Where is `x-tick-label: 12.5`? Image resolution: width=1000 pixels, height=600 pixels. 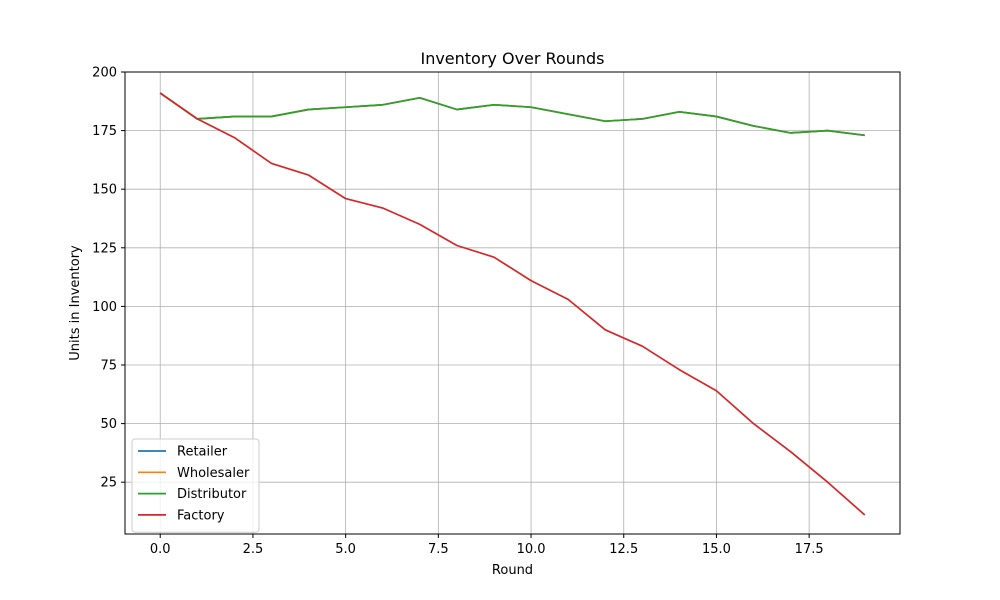
x-tick-label: 12.5 is located at coordinates (623, 549).